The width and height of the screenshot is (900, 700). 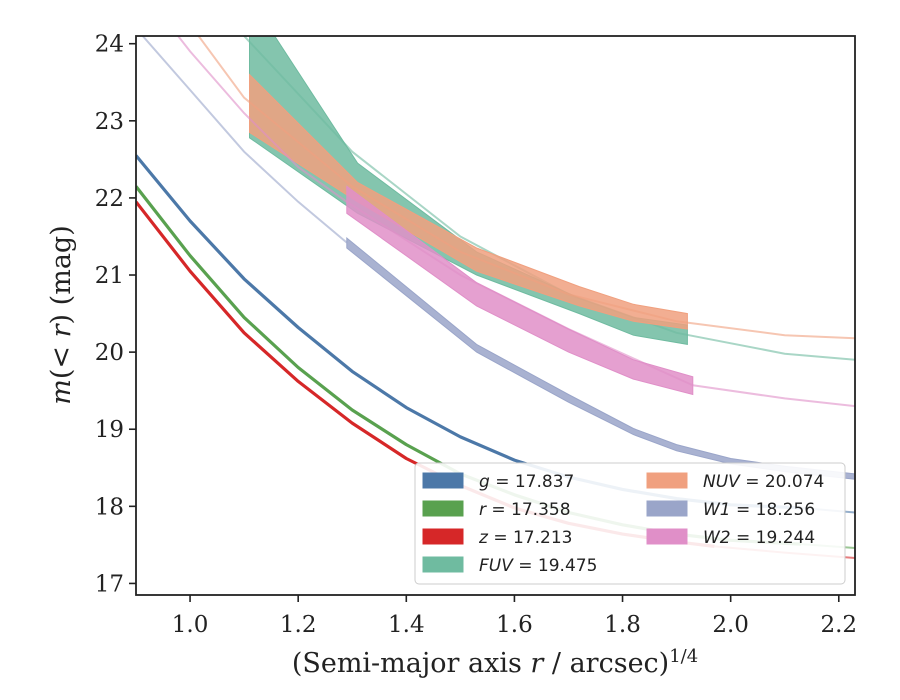 What do you see at coordinates (109, 122) in the screenshot?
I see `y-tick-label: 23` at bounding box center [109, 122].